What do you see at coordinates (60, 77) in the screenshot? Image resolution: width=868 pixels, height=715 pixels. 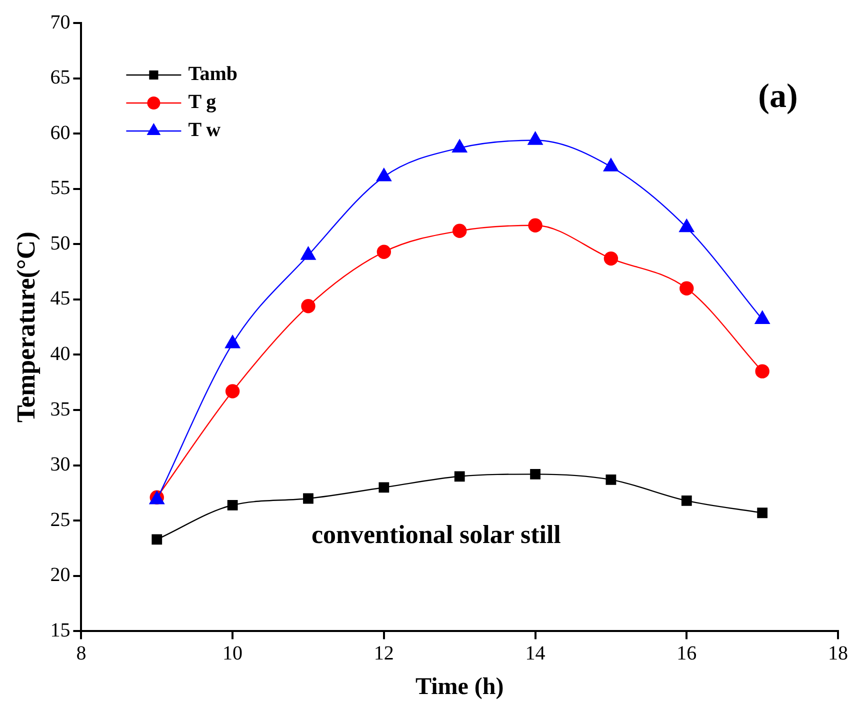 I see `y-tick-label: 65` at bounding box center [60, 77].